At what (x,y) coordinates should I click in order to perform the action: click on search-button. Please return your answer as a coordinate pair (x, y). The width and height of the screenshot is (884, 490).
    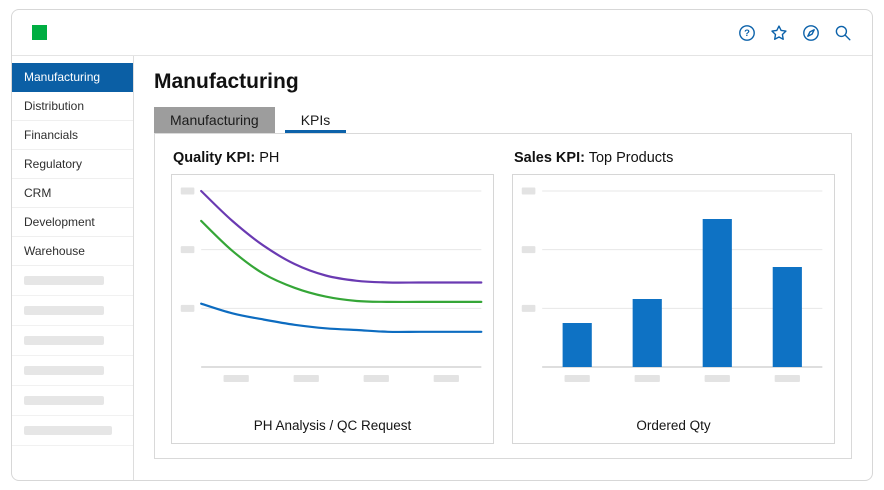
    Looking at the image, I should click on (843, 33).